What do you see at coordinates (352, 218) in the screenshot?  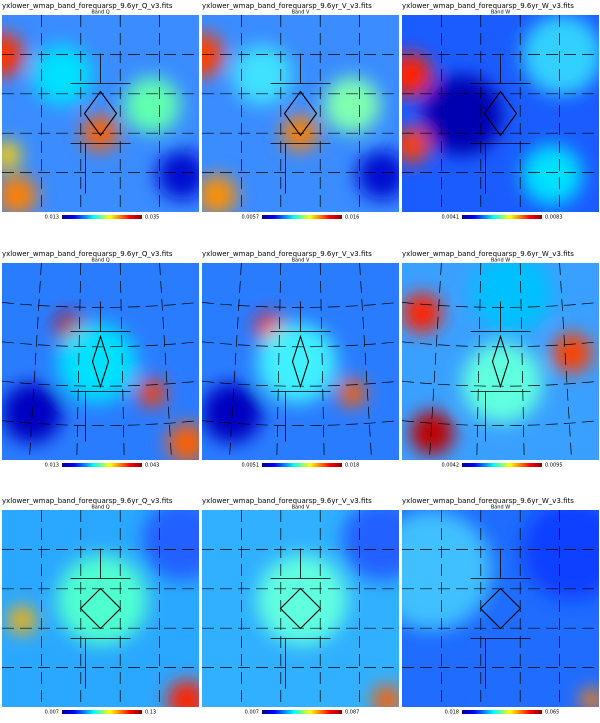 I see `colorbar-max-label: 0.016` at bounding box center [352, 218].